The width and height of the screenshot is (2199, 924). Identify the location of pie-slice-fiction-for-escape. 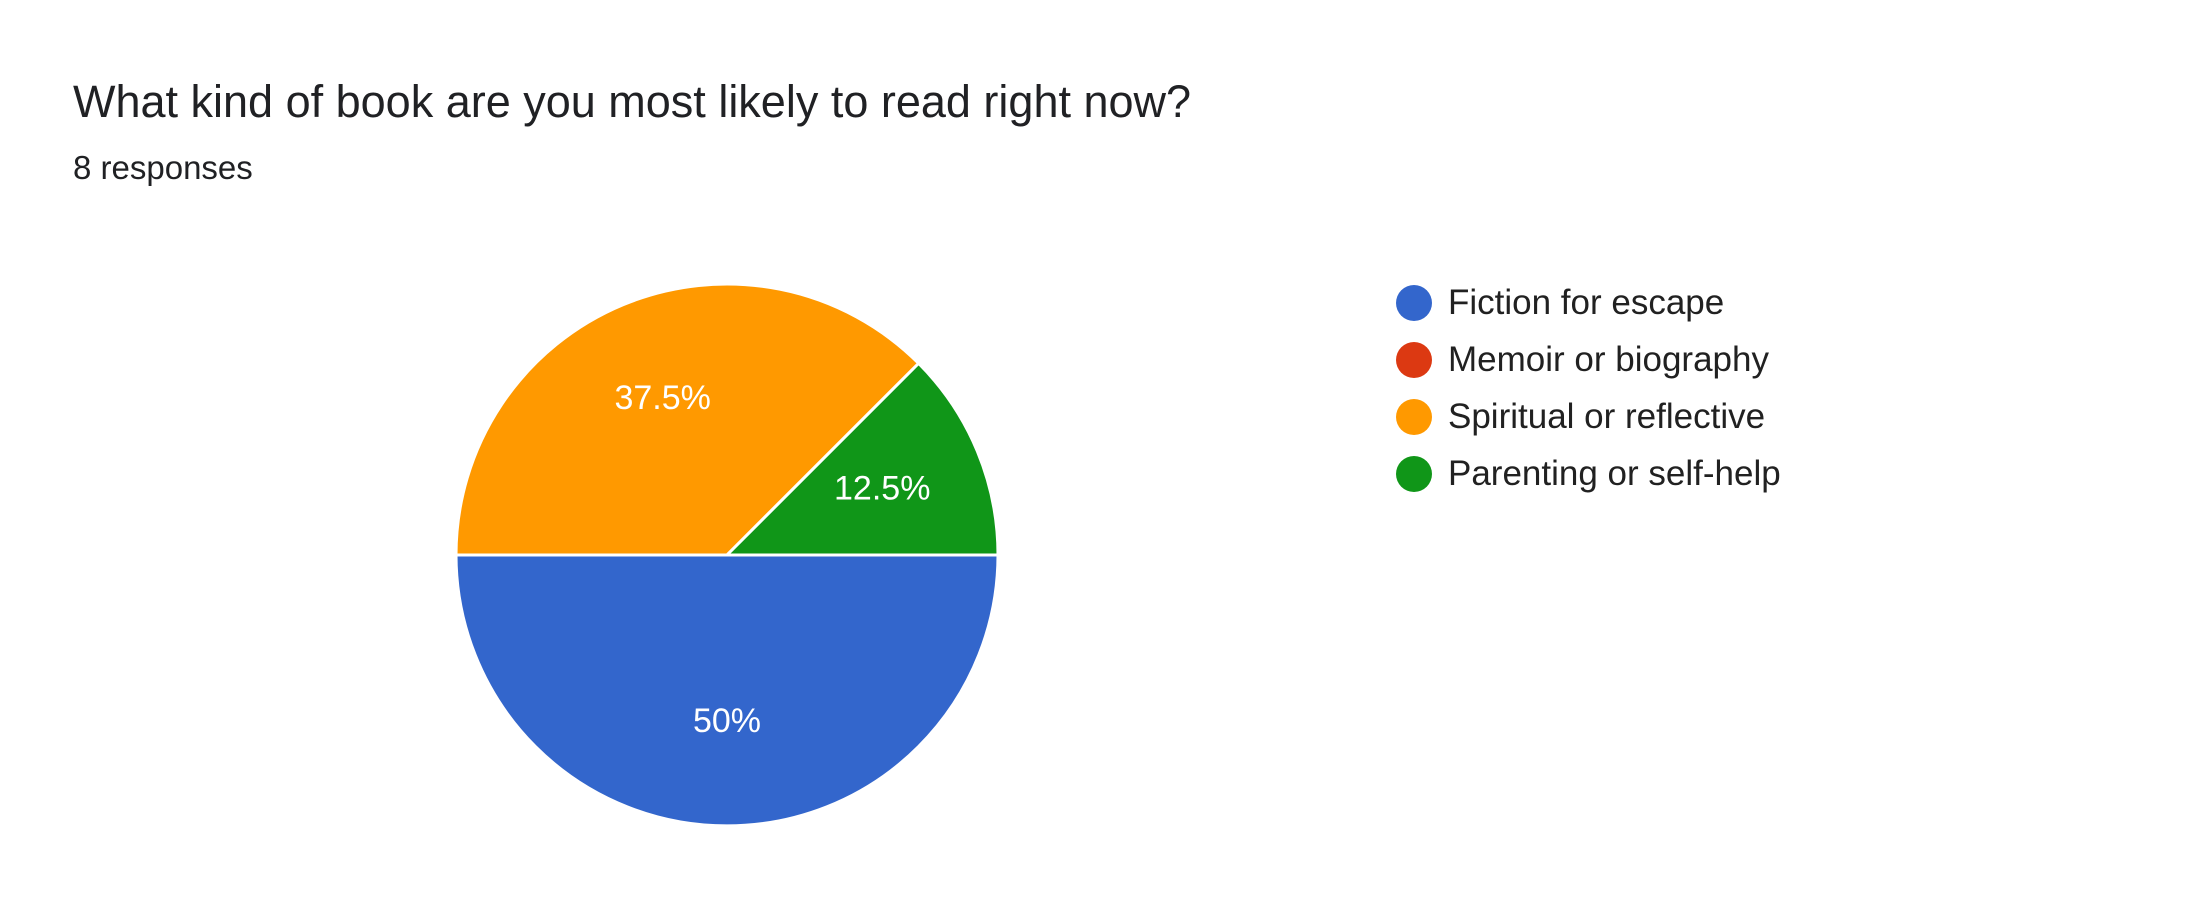
(727, 690).